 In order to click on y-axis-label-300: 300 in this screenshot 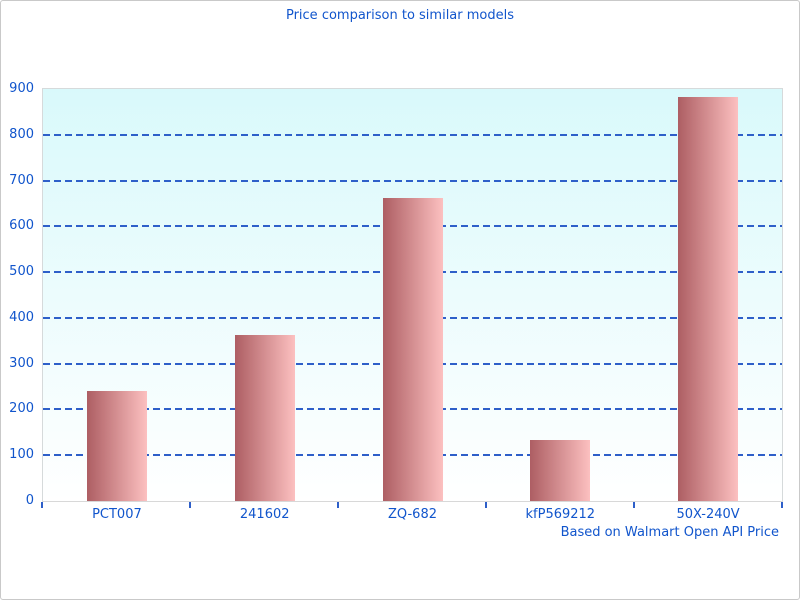, I will do `click(21, 363)`.